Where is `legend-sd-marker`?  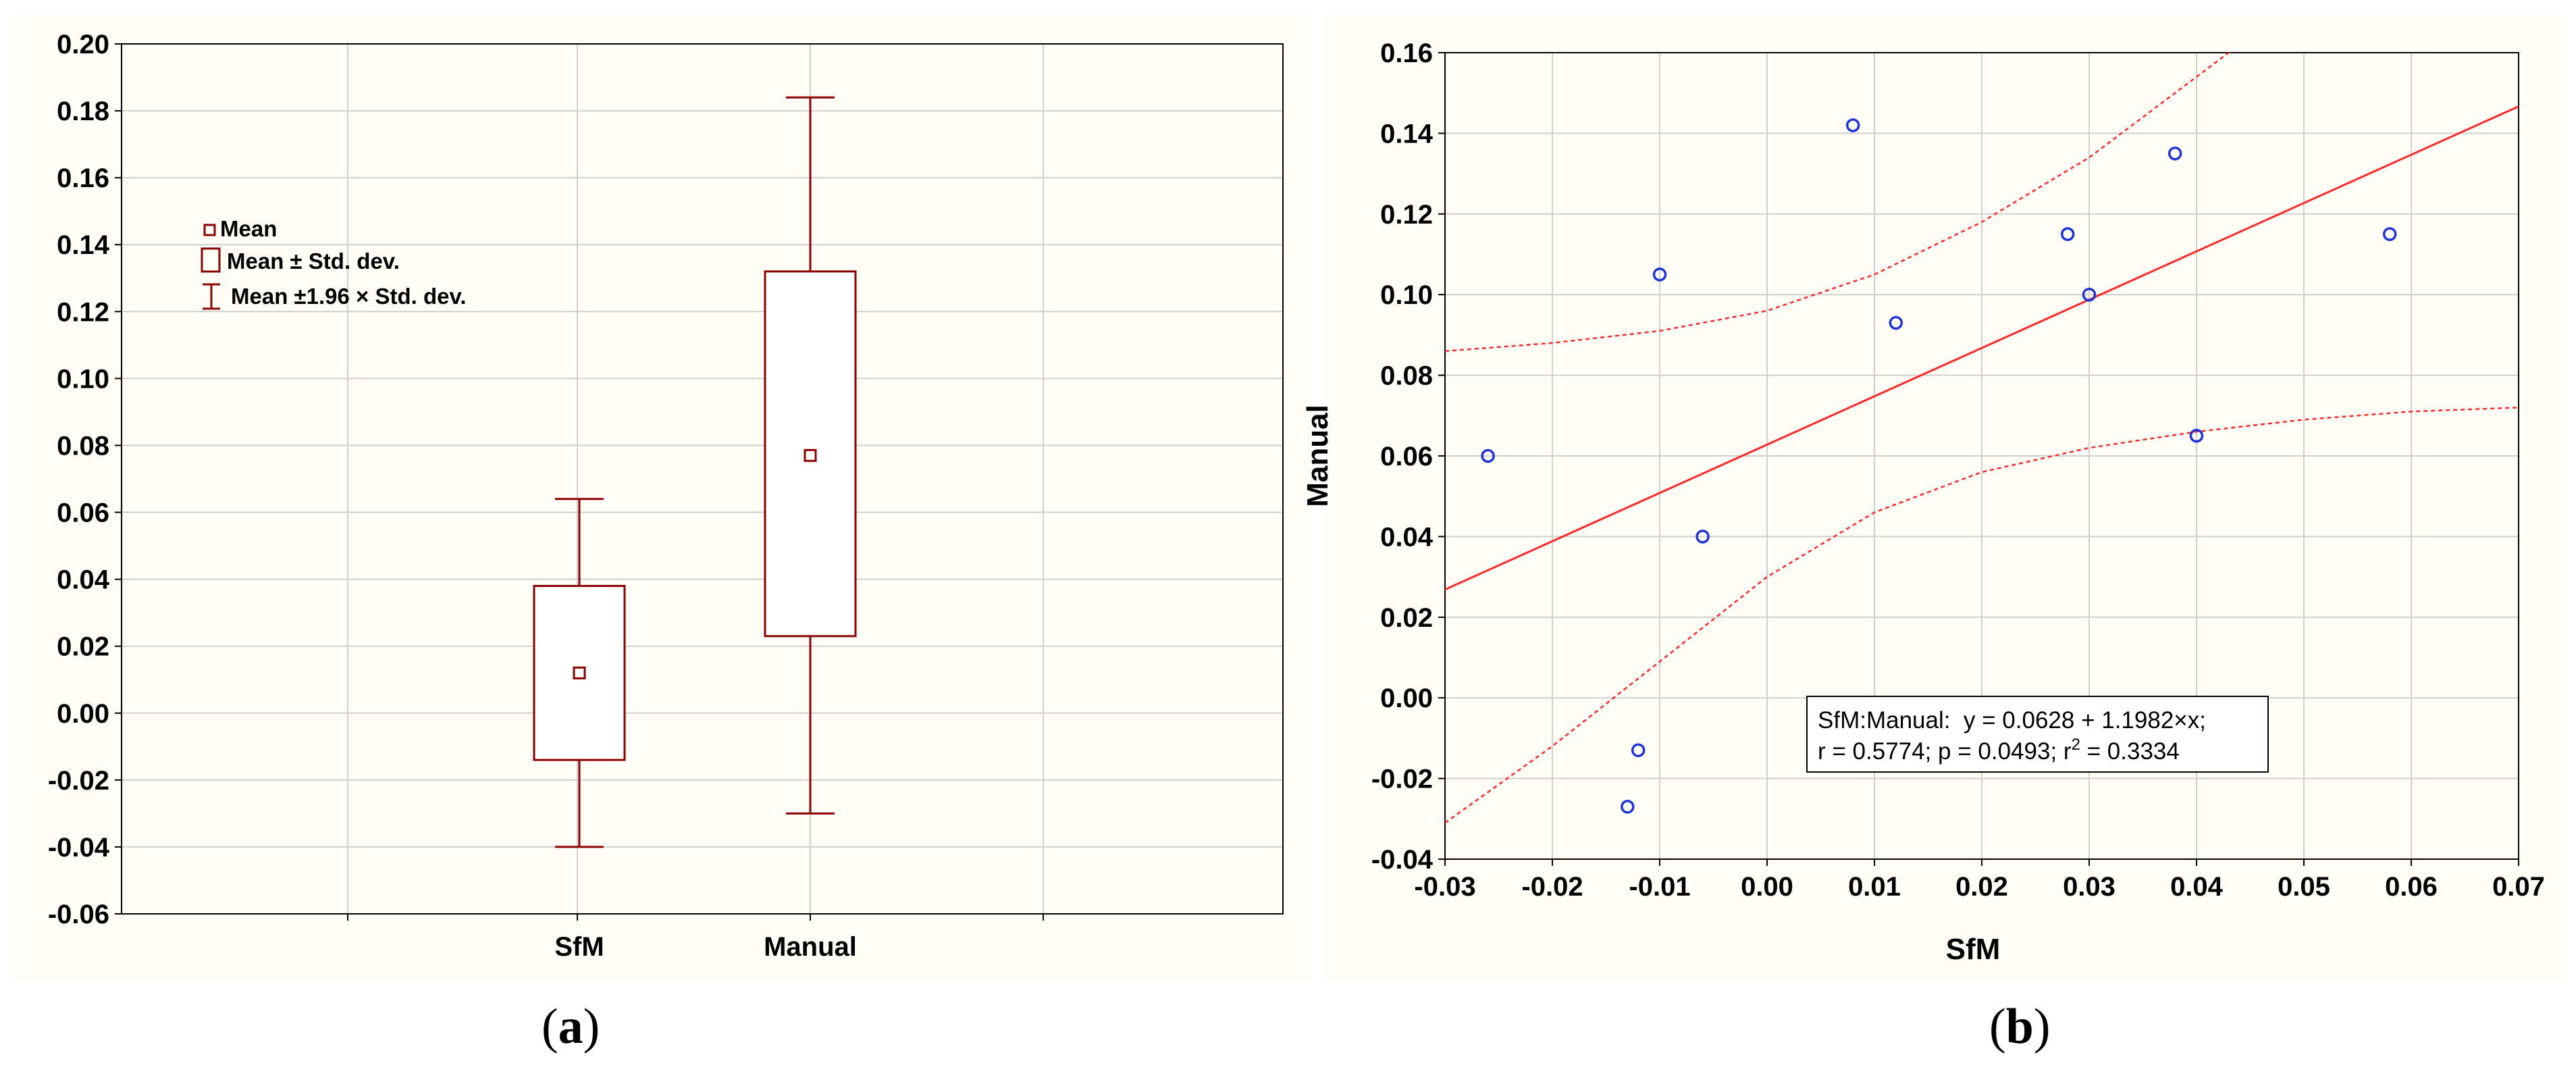
legend-sd-marker is located at coordinates (211, 260).